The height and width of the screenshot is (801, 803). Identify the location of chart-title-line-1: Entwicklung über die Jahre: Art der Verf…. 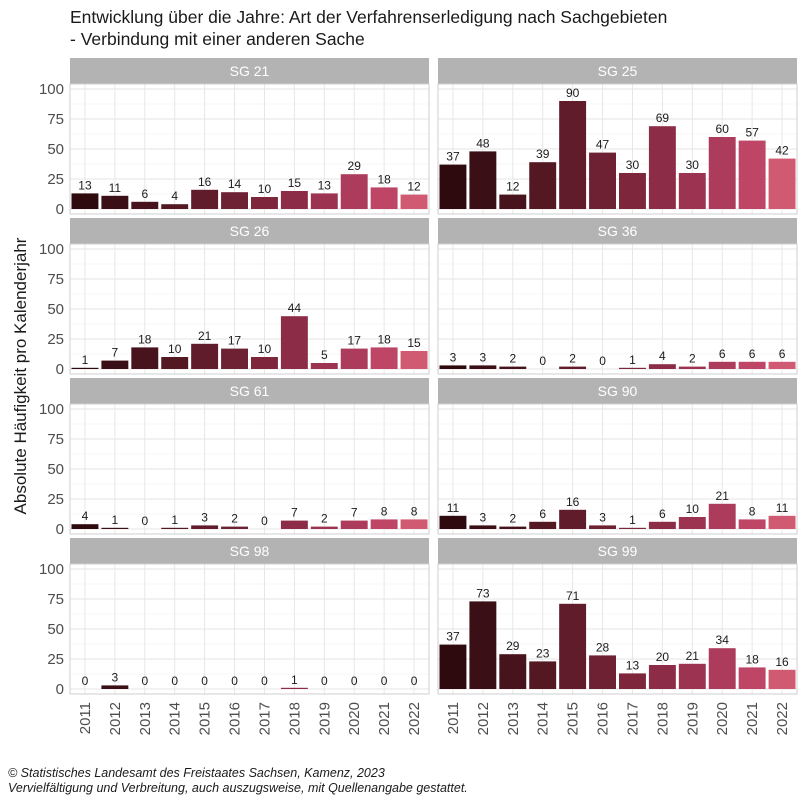
(369, 17).